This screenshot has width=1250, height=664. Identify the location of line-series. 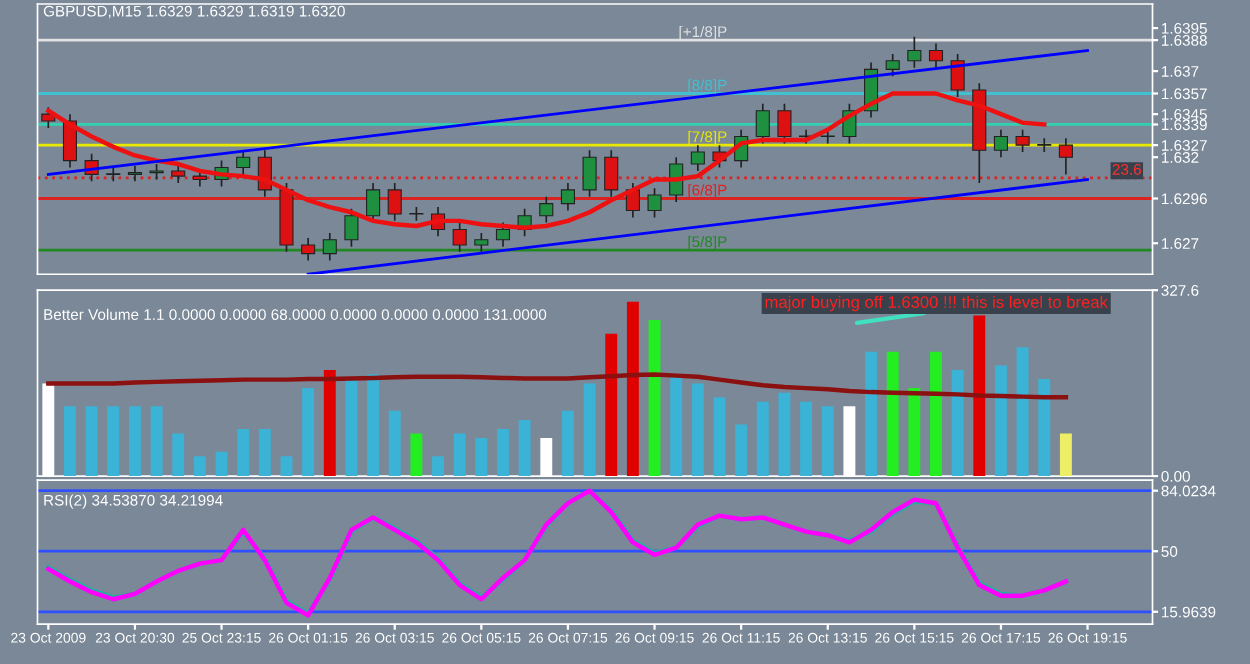
(557, 386).